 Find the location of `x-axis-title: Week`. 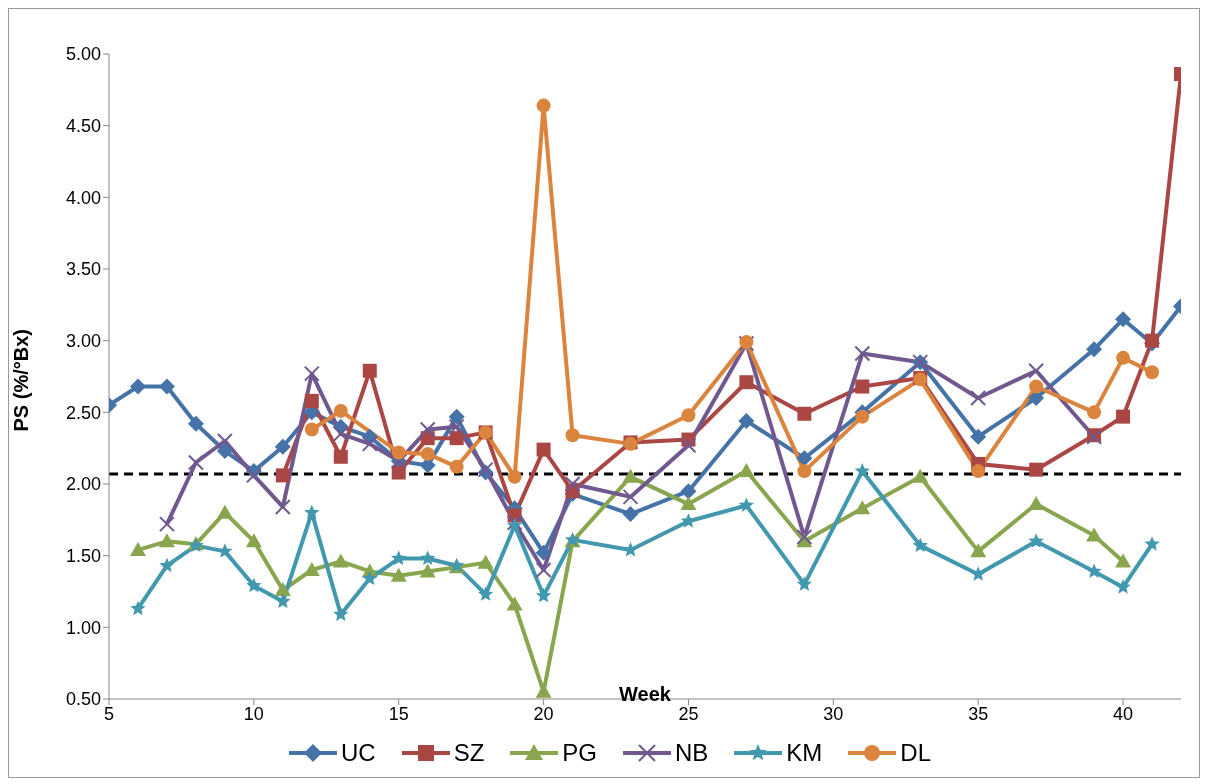

x-axis-title: Week is located at coordinates (645, 694).